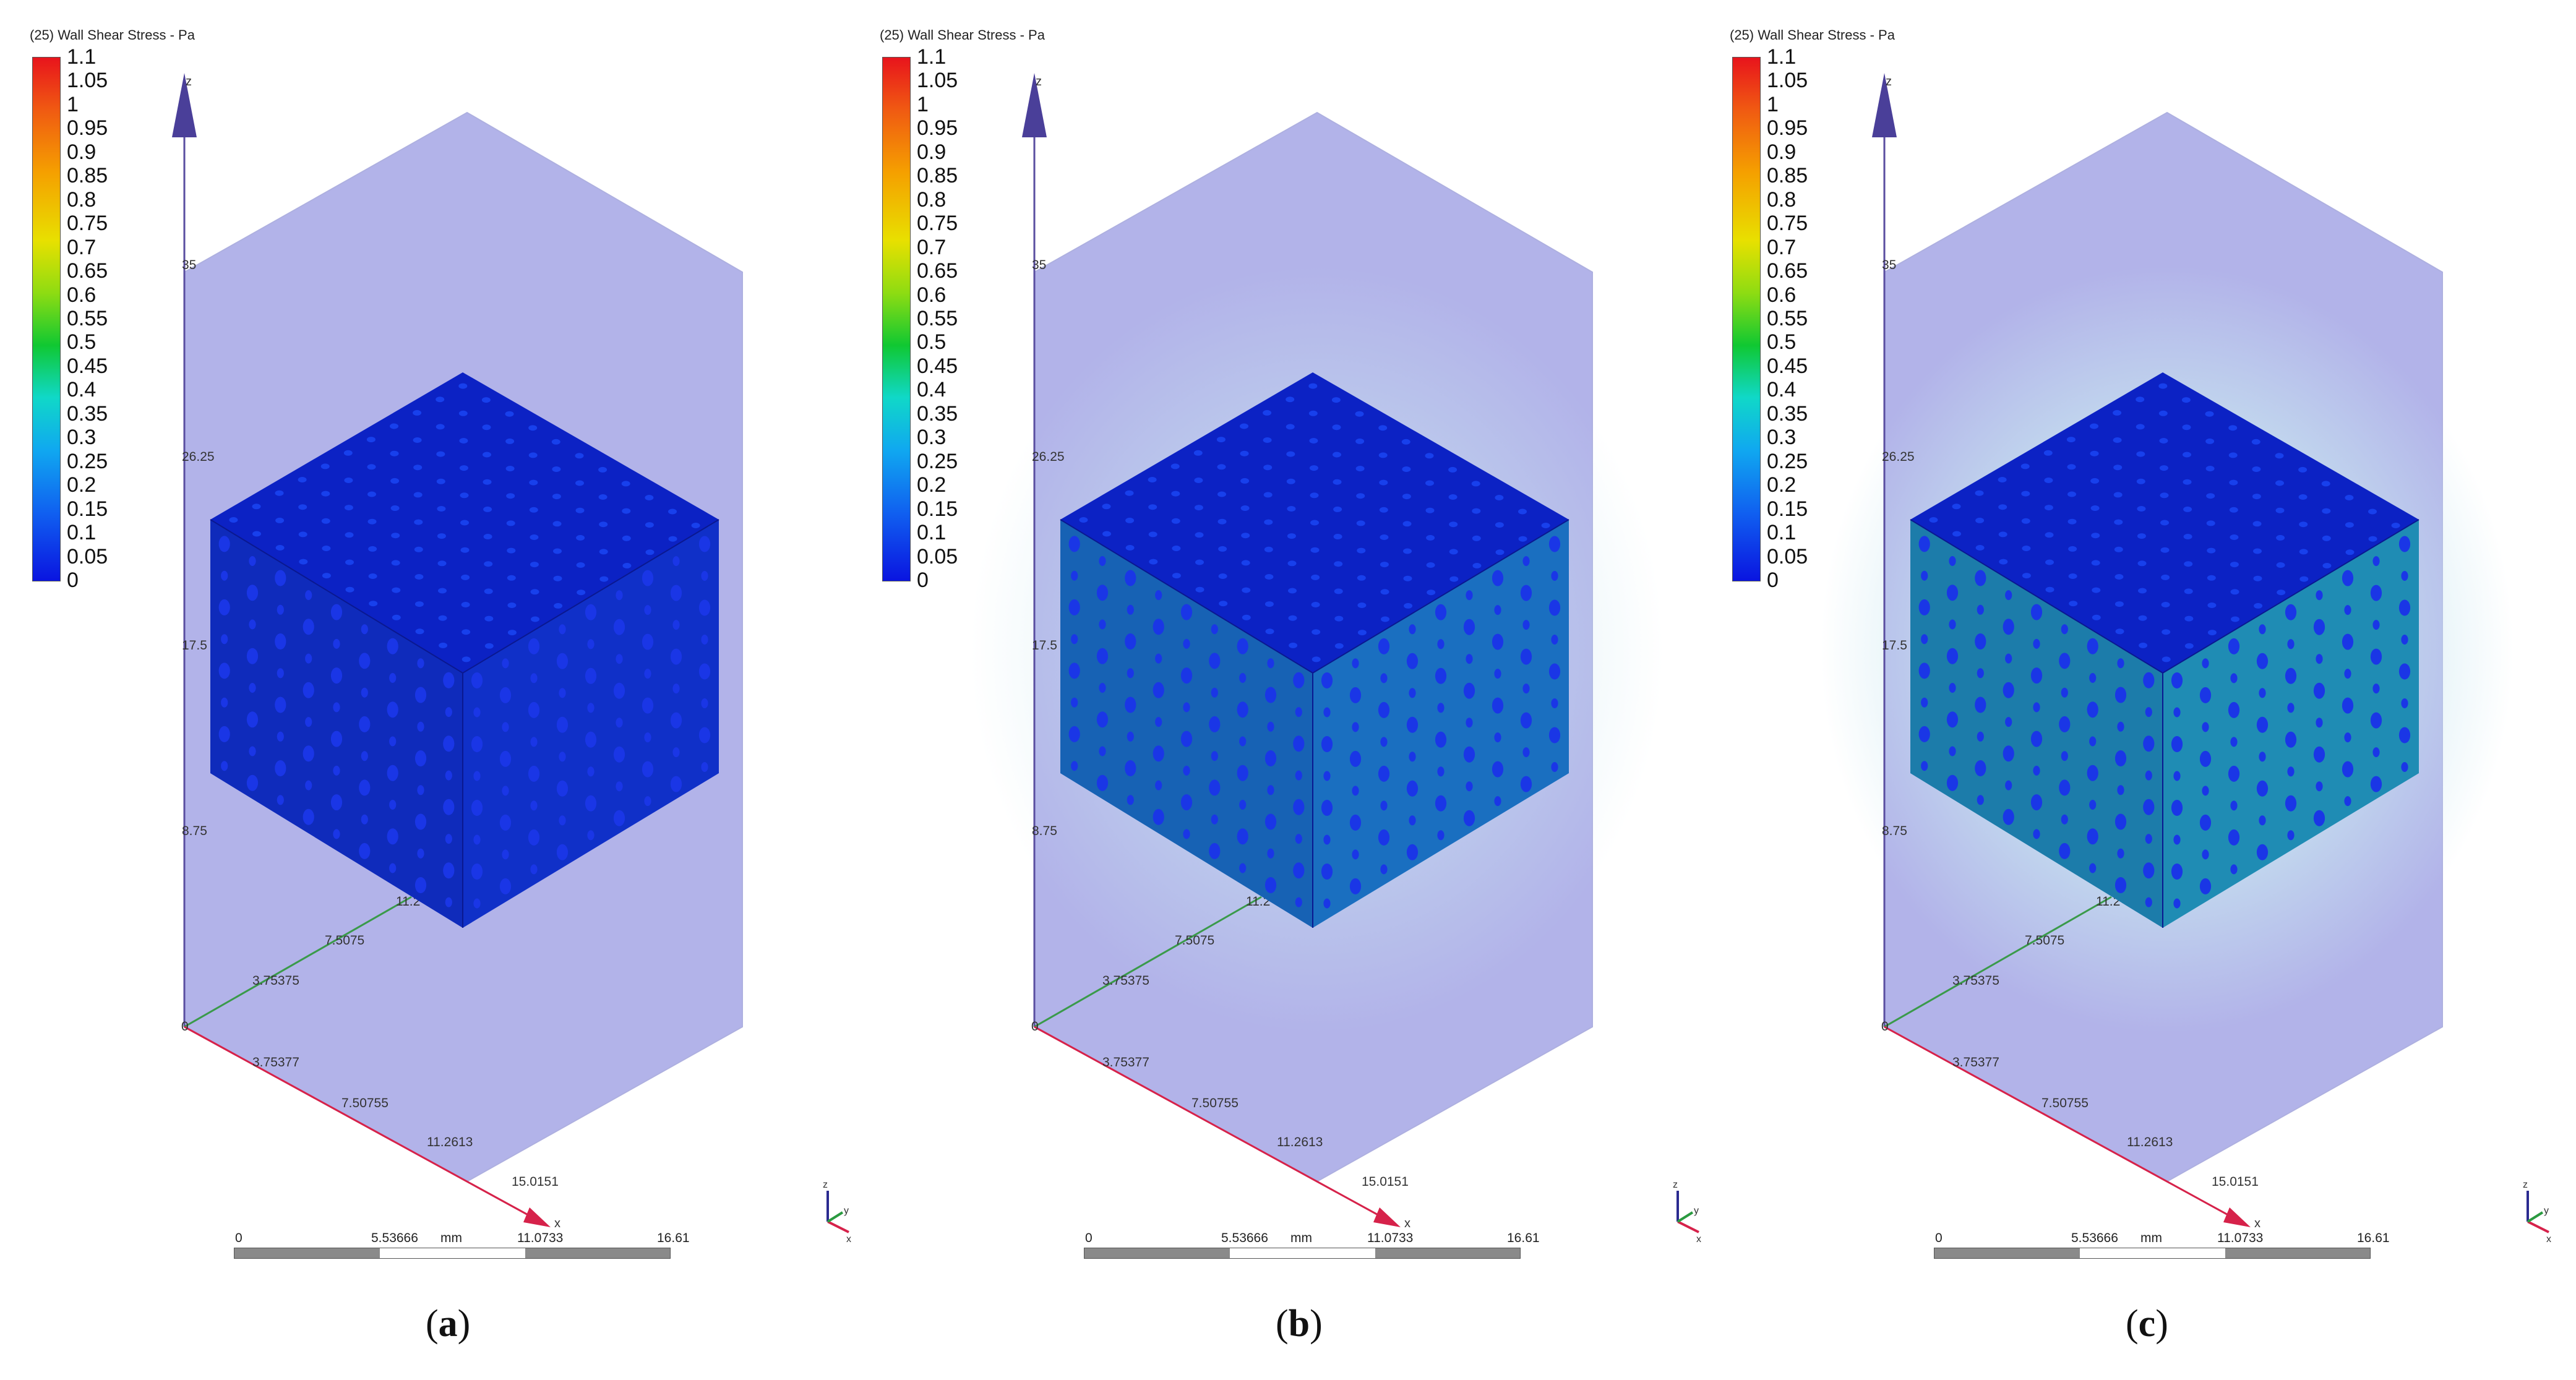 This screenshot has width=2576, height=1380. What do you see at coordinates (450, 1142) in the screenshot?
I see `x-tick-label: 11.2613` at bounding box center [450, 1142].